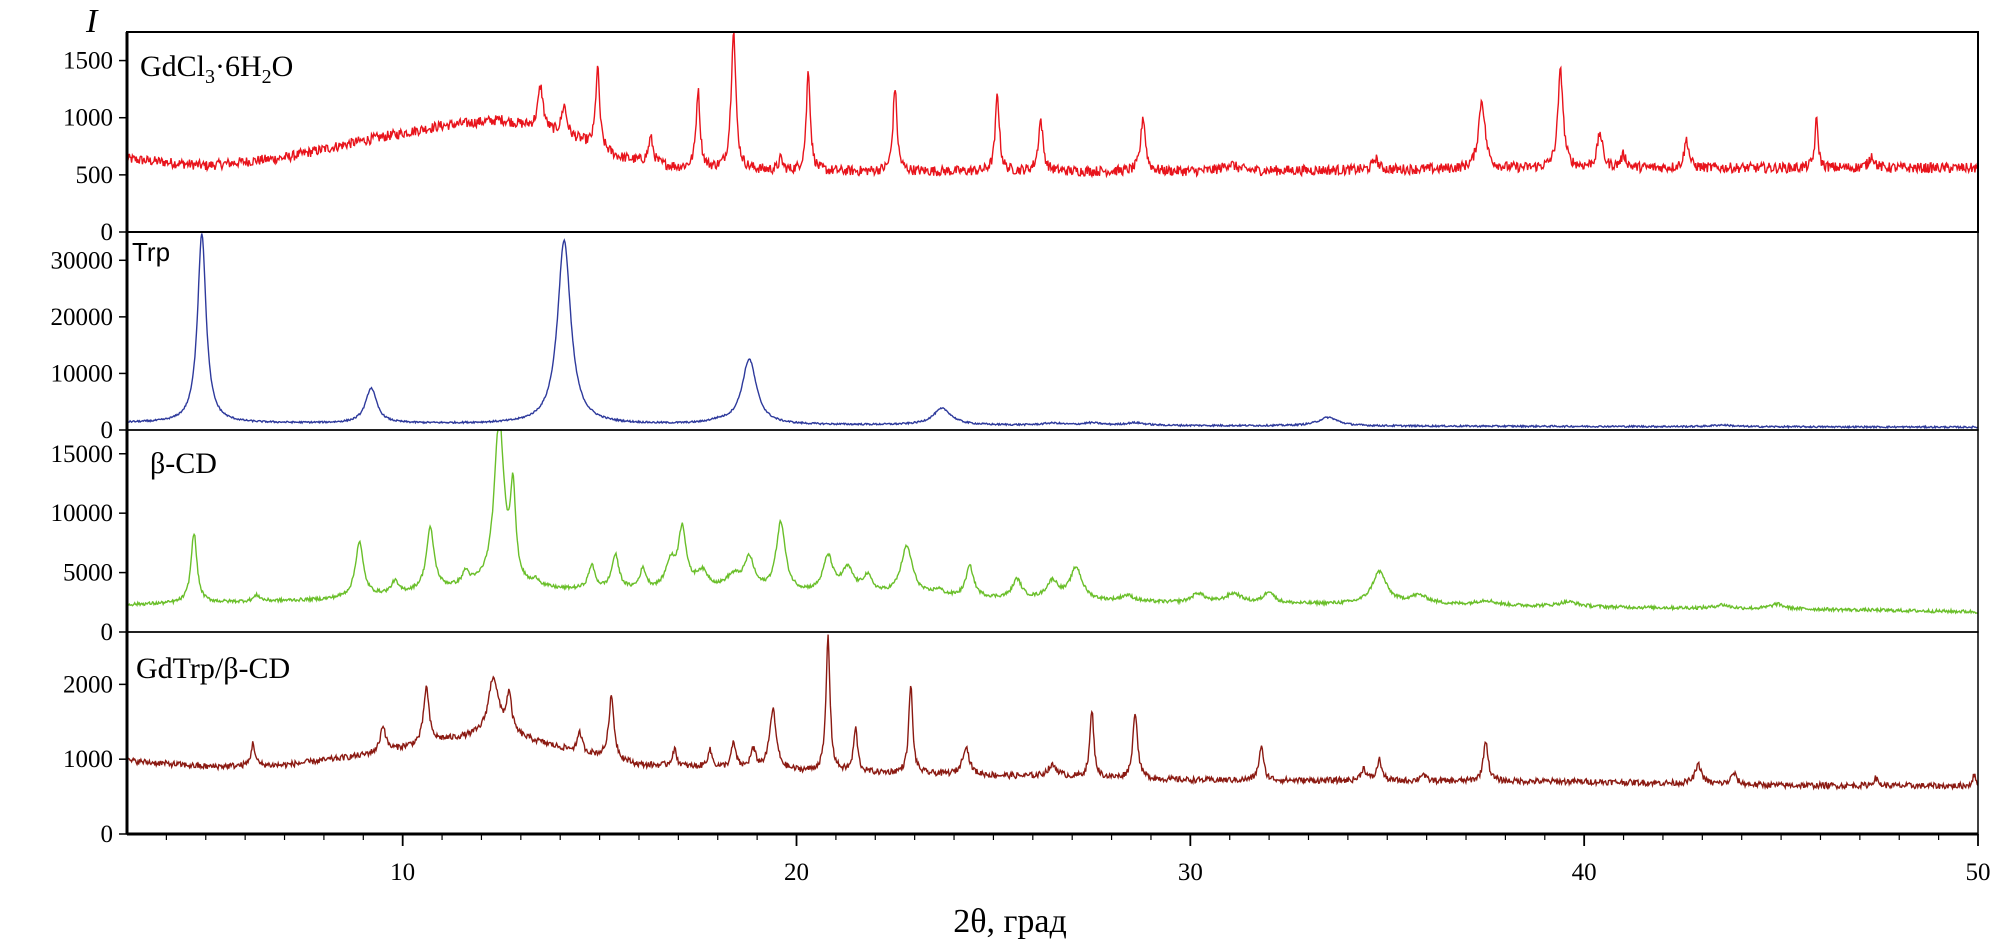 The height and width of the screenshot is (951, 2003). I want to click on y-tick-label: 1500, so click(88, 61).